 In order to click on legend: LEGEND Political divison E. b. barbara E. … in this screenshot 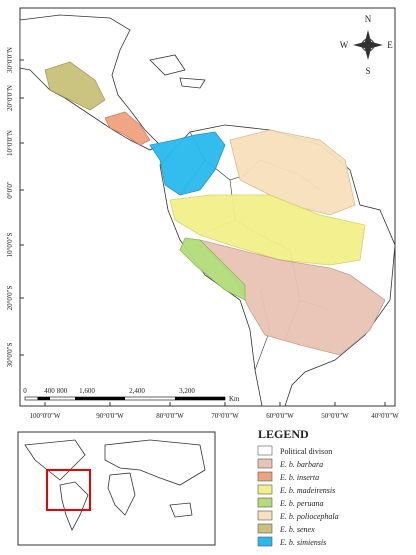, I will do `click(298, 487)`.